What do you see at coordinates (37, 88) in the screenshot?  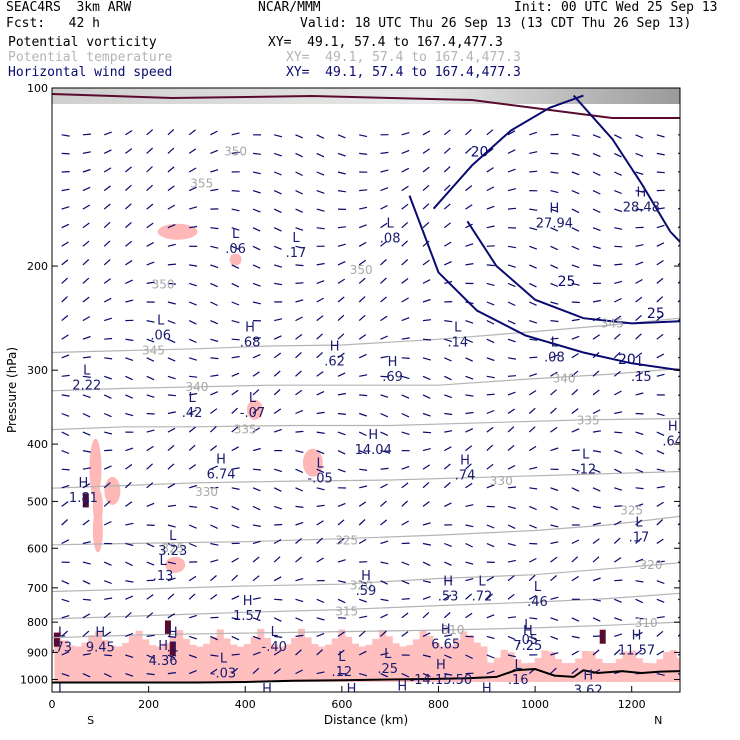 I see `y-tick-label: 100` at bounding box center [37, 88].